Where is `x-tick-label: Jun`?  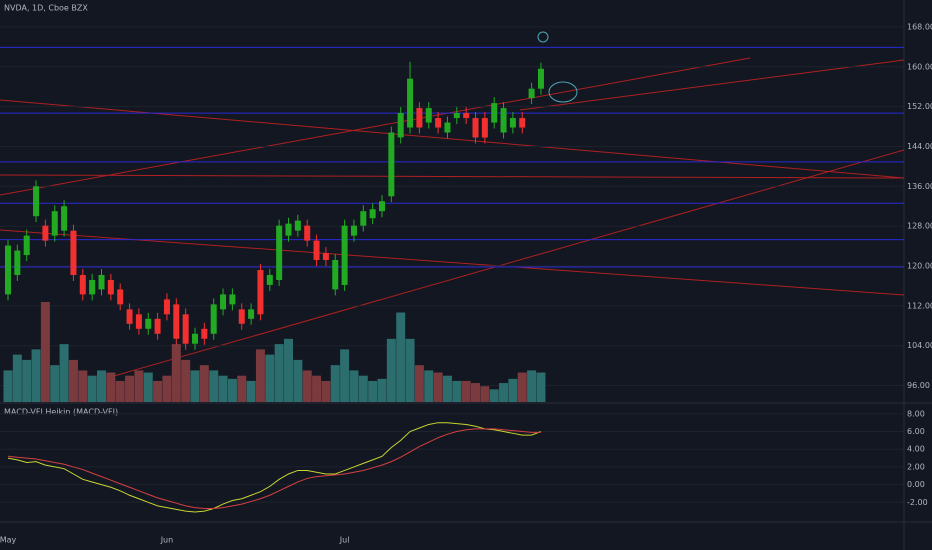
x-tick-label: Jun is located at coordinates (167, 540).